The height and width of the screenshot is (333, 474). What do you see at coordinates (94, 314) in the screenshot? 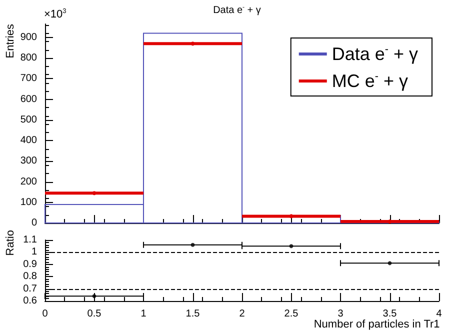
I see `x-tick-label: 0.5` at bounding box center [94, 314].